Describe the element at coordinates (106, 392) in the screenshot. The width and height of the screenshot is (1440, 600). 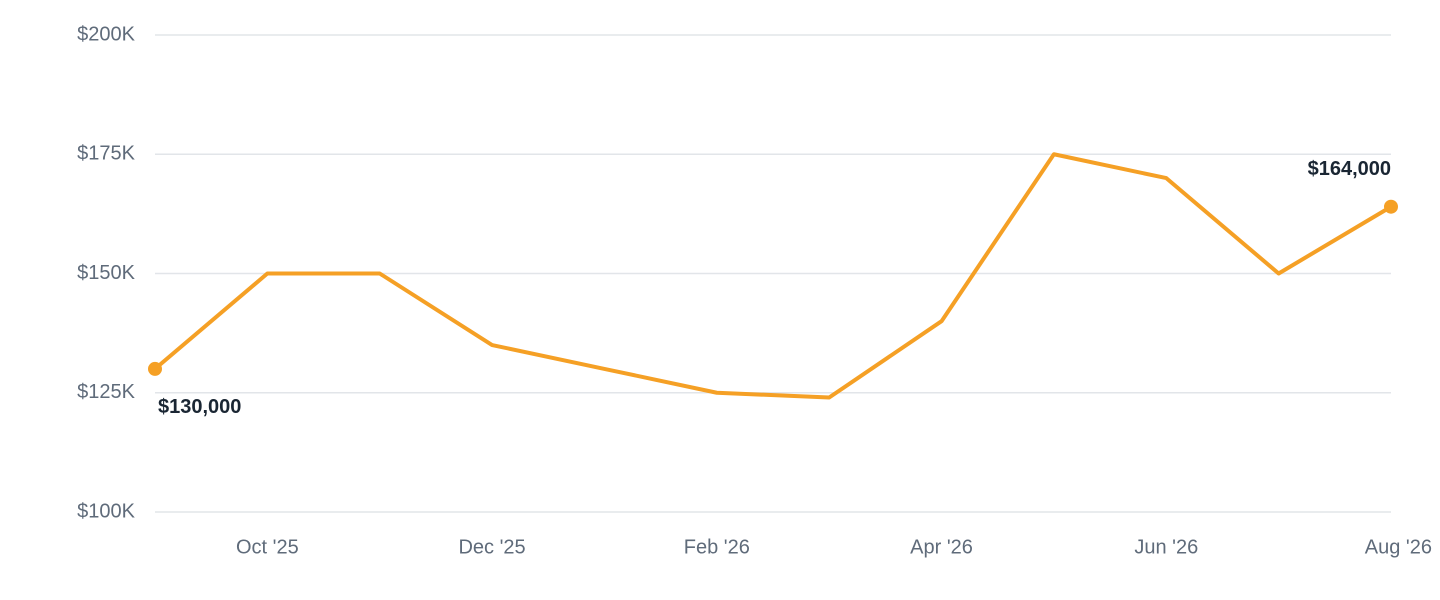
I see `y-tick-label: $125K` at that location.